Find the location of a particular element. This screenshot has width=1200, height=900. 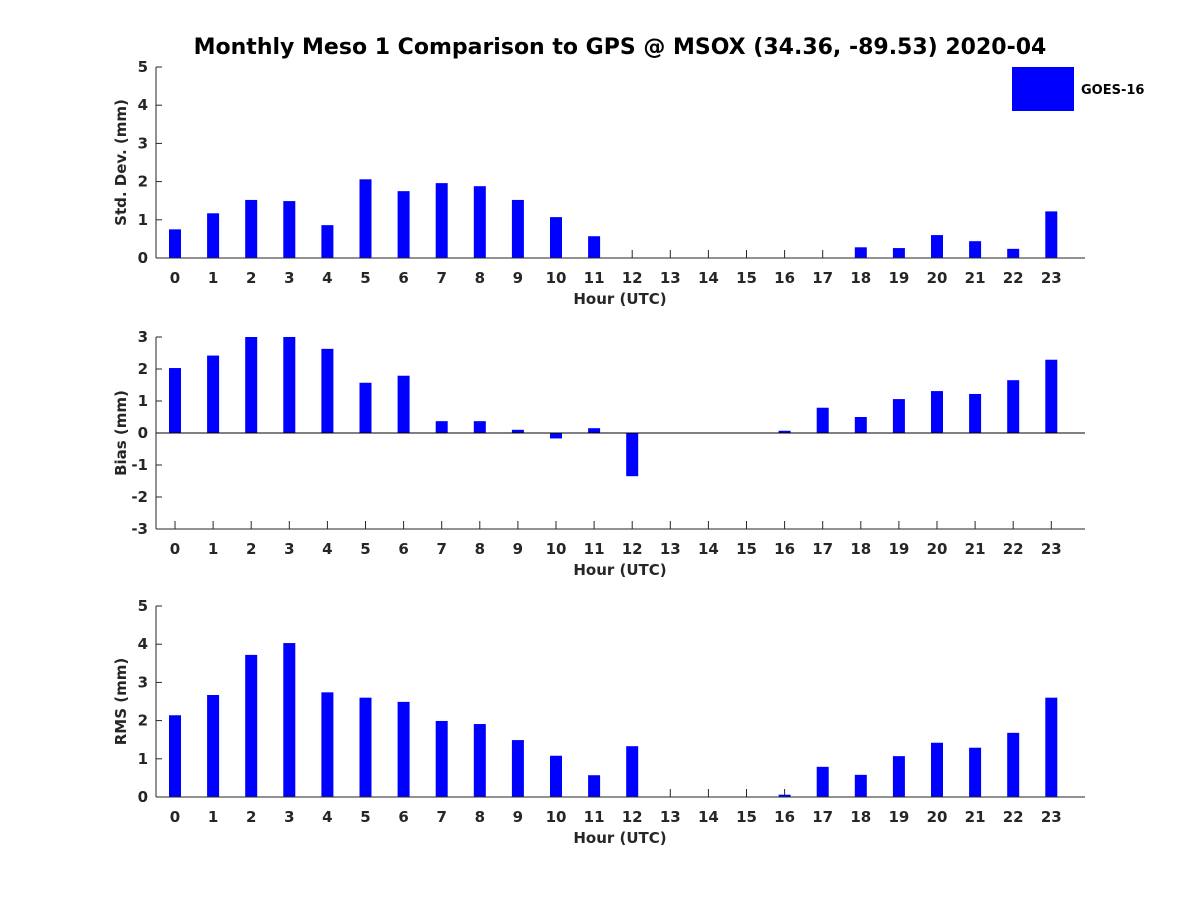

y-axis-label: RMS (mm) is located at coordinates (121, 701).